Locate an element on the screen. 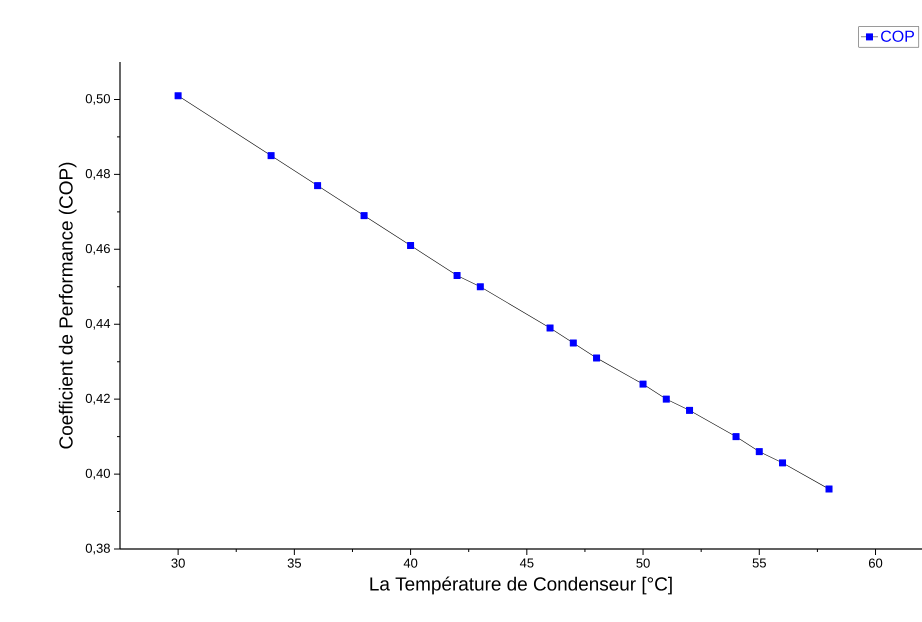 The width and height of the screenshot is (922, 622). x-tick-label: 30 is located at coordinates (178, 563).